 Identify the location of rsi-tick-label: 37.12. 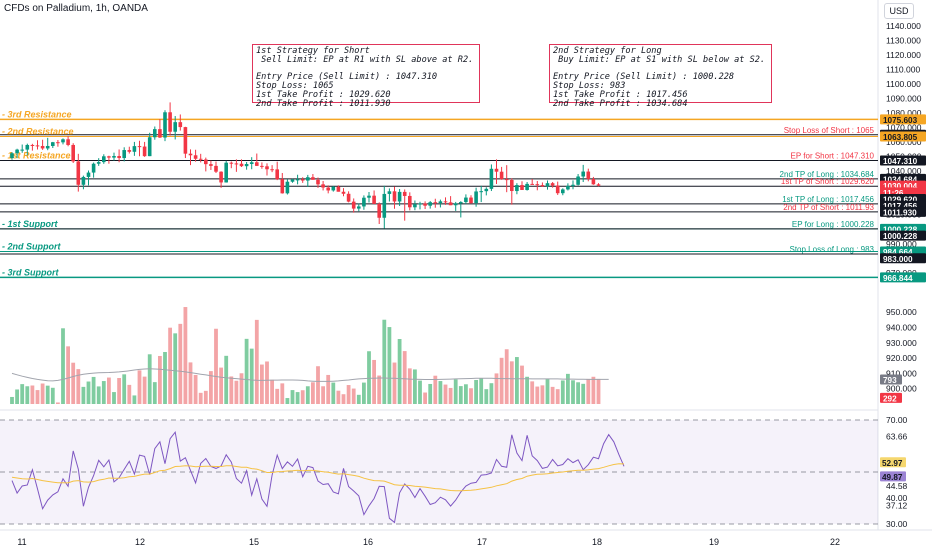
(897, 505).